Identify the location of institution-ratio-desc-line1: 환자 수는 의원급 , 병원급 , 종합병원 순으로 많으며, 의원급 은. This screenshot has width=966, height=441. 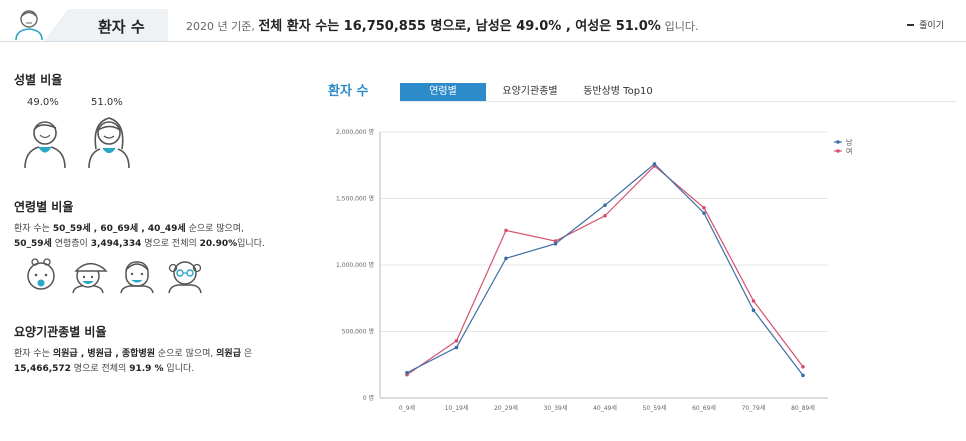
(133, 354).